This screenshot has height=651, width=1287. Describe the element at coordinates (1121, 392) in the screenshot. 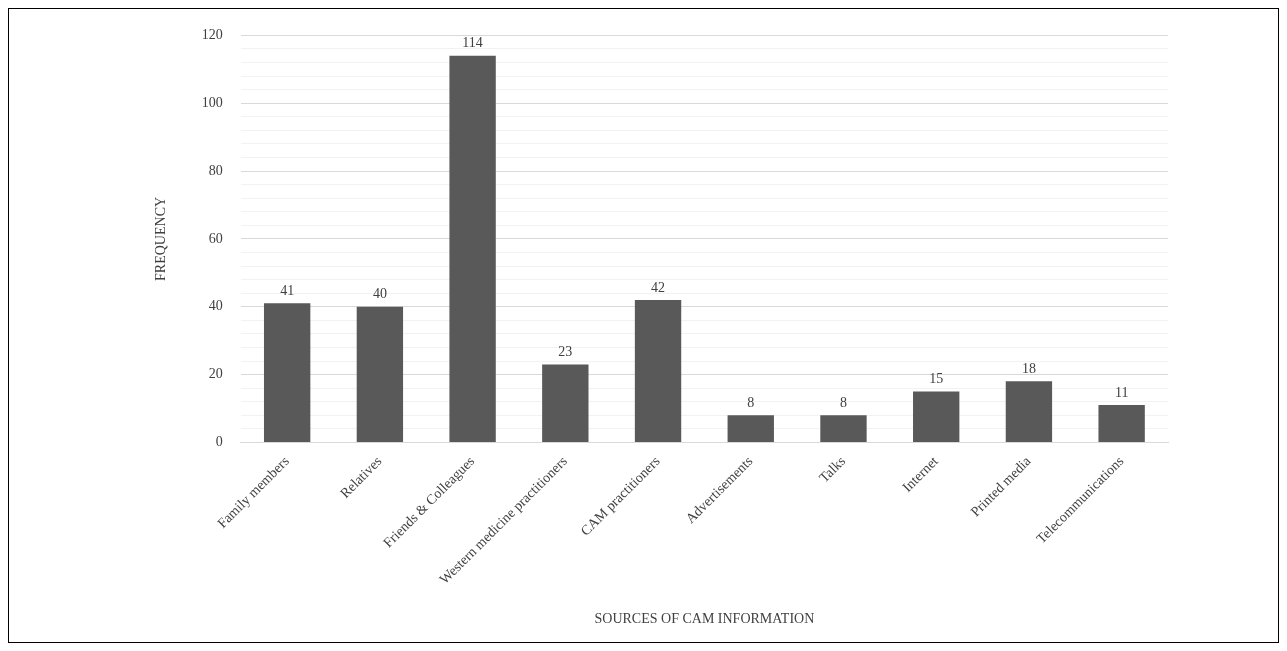

I see `data-label: 11` at that location.